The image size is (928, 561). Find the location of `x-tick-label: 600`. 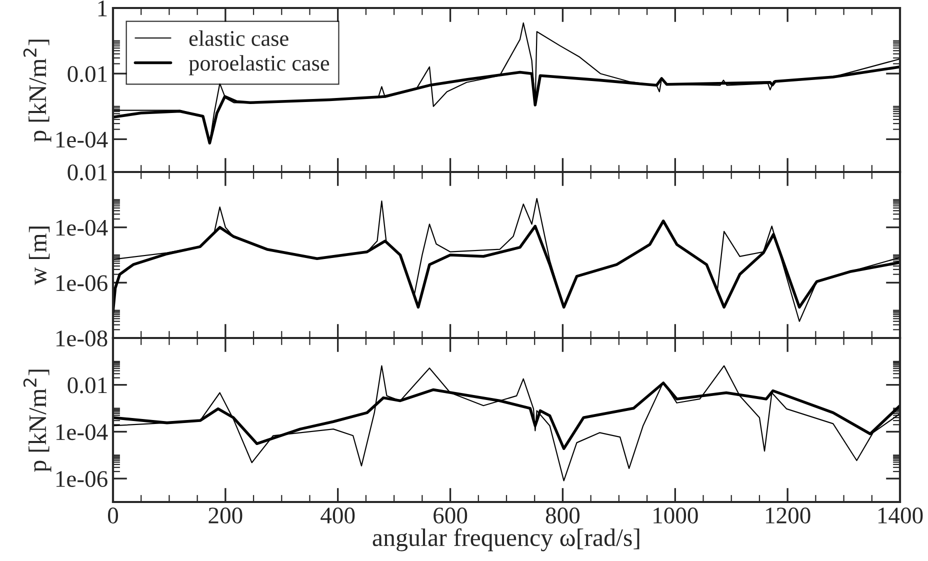

x-tick-label: 600 is located at coordinates (451, 516).